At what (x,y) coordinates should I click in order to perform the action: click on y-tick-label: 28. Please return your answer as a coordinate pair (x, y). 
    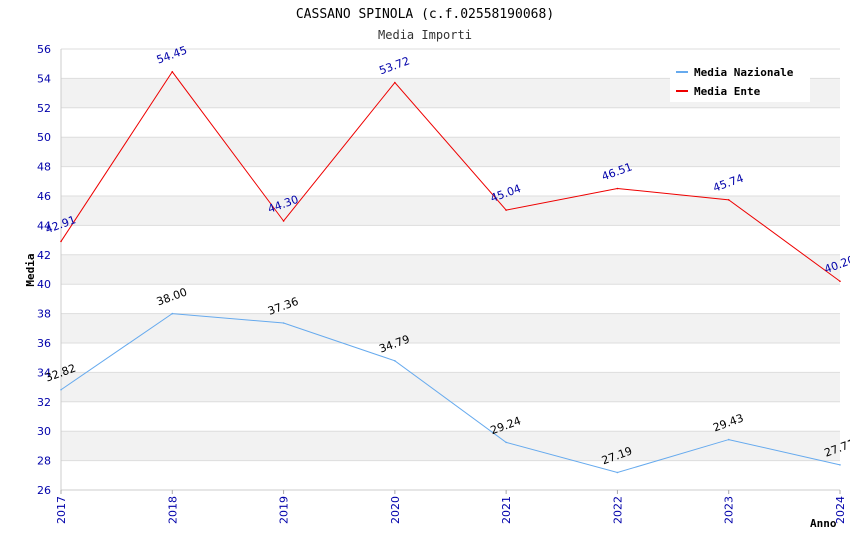
    Looking at the image, I should click on (44, 461).